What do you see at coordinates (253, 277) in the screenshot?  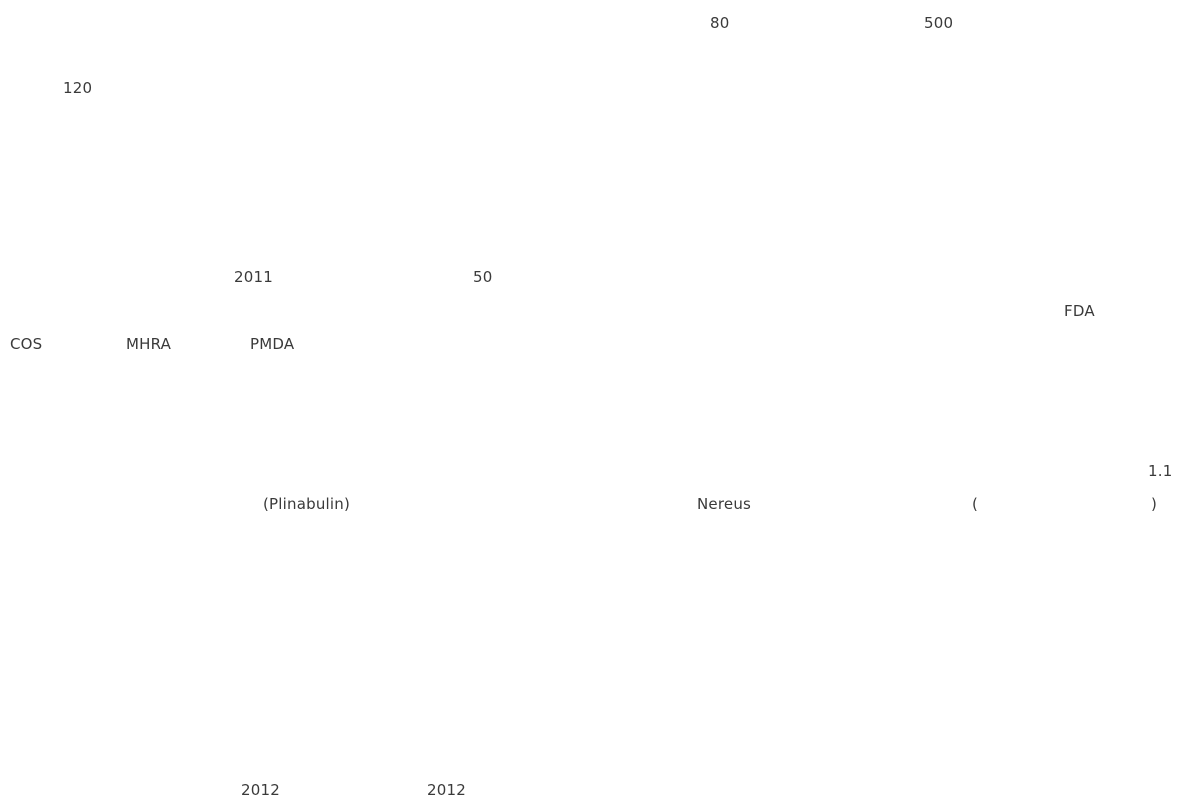 I see `text-year-2011: 2011` at bounding box center [253, 277].